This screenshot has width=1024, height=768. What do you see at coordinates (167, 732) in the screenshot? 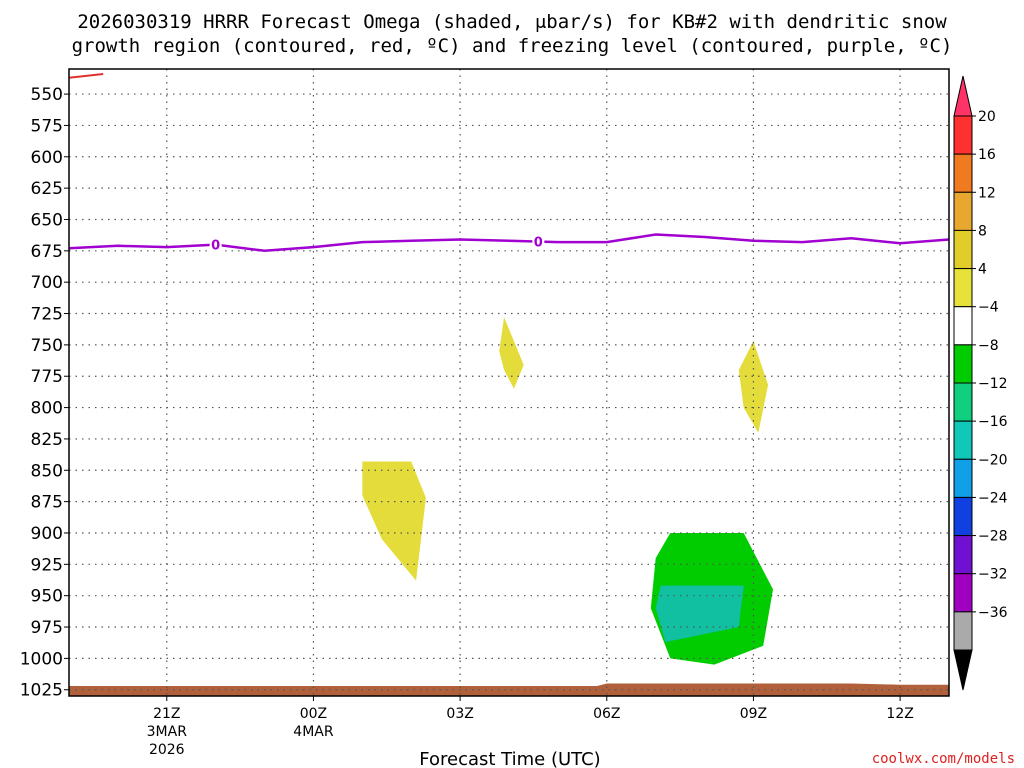
I see `x-tick-date: 3MAR` at bounding box center [167, 732].